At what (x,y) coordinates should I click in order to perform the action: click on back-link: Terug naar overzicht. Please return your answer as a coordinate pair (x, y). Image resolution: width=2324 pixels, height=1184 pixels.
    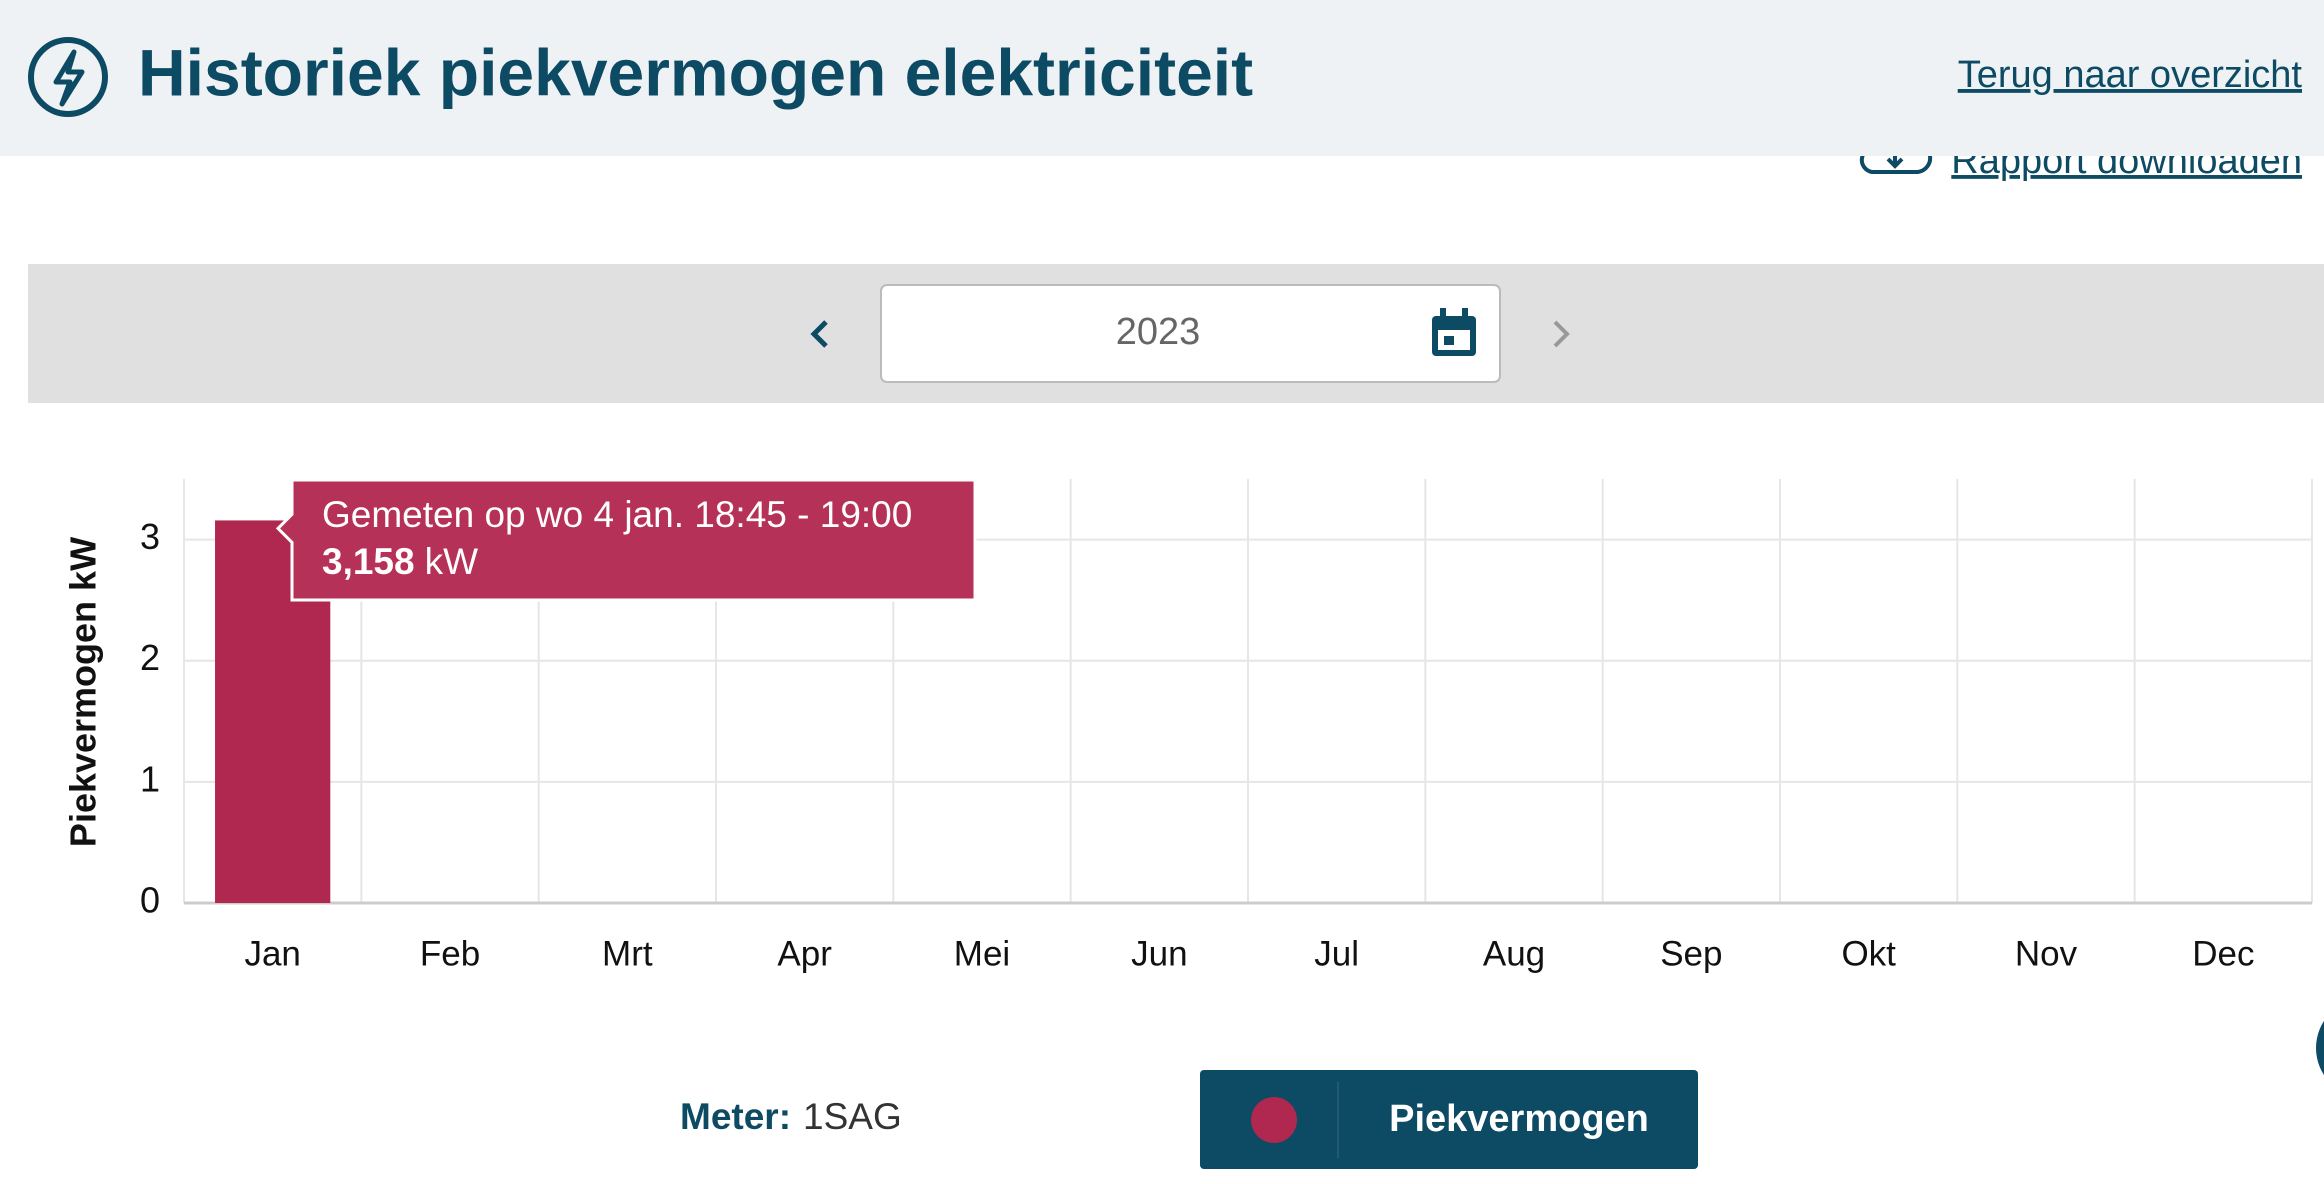
    Looking at the image, I should click on (2130, 75).